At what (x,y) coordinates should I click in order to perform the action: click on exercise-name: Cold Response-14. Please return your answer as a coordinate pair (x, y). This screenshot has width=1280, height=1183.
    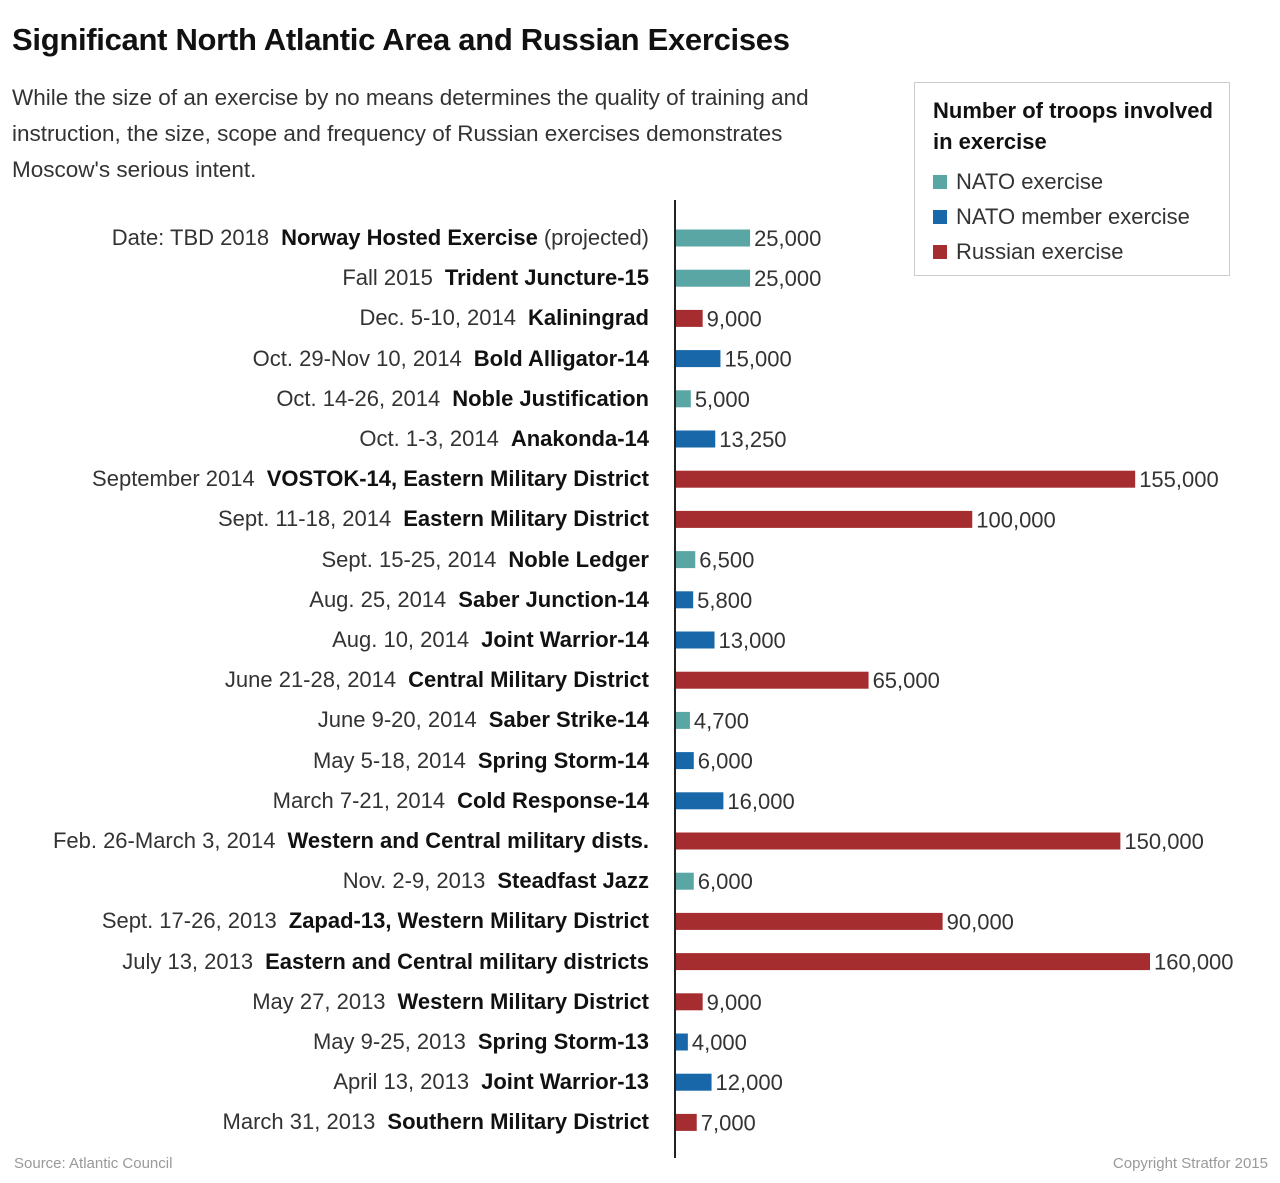
    Looking at the image, I should click on (553, 800).